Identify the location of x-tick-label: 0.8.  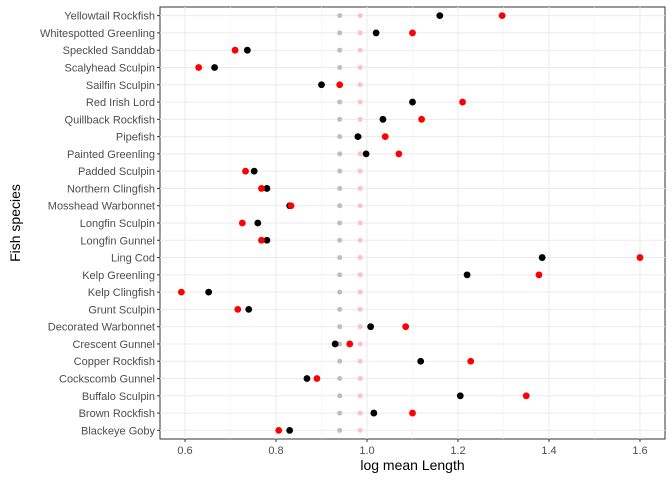
(275, 451).